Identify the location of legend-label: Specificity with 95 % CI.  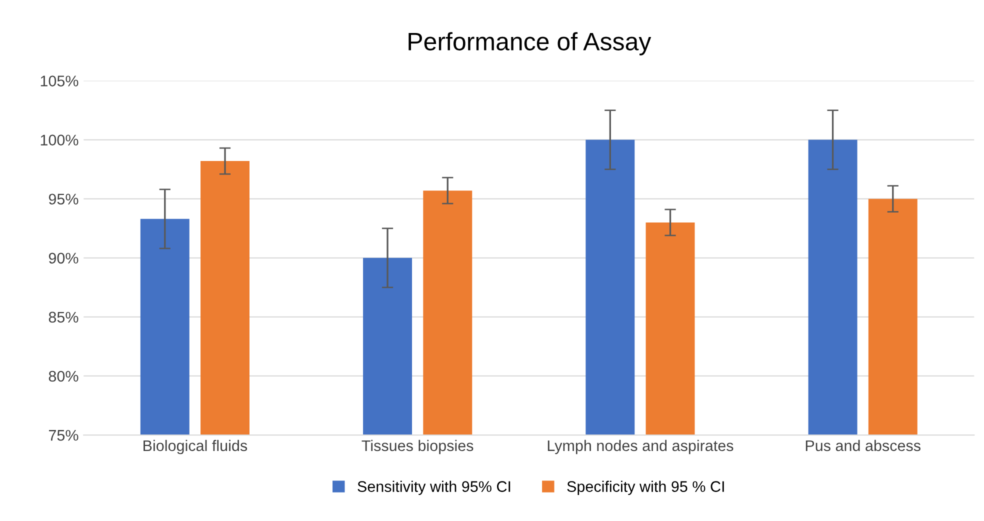
(645, 487).